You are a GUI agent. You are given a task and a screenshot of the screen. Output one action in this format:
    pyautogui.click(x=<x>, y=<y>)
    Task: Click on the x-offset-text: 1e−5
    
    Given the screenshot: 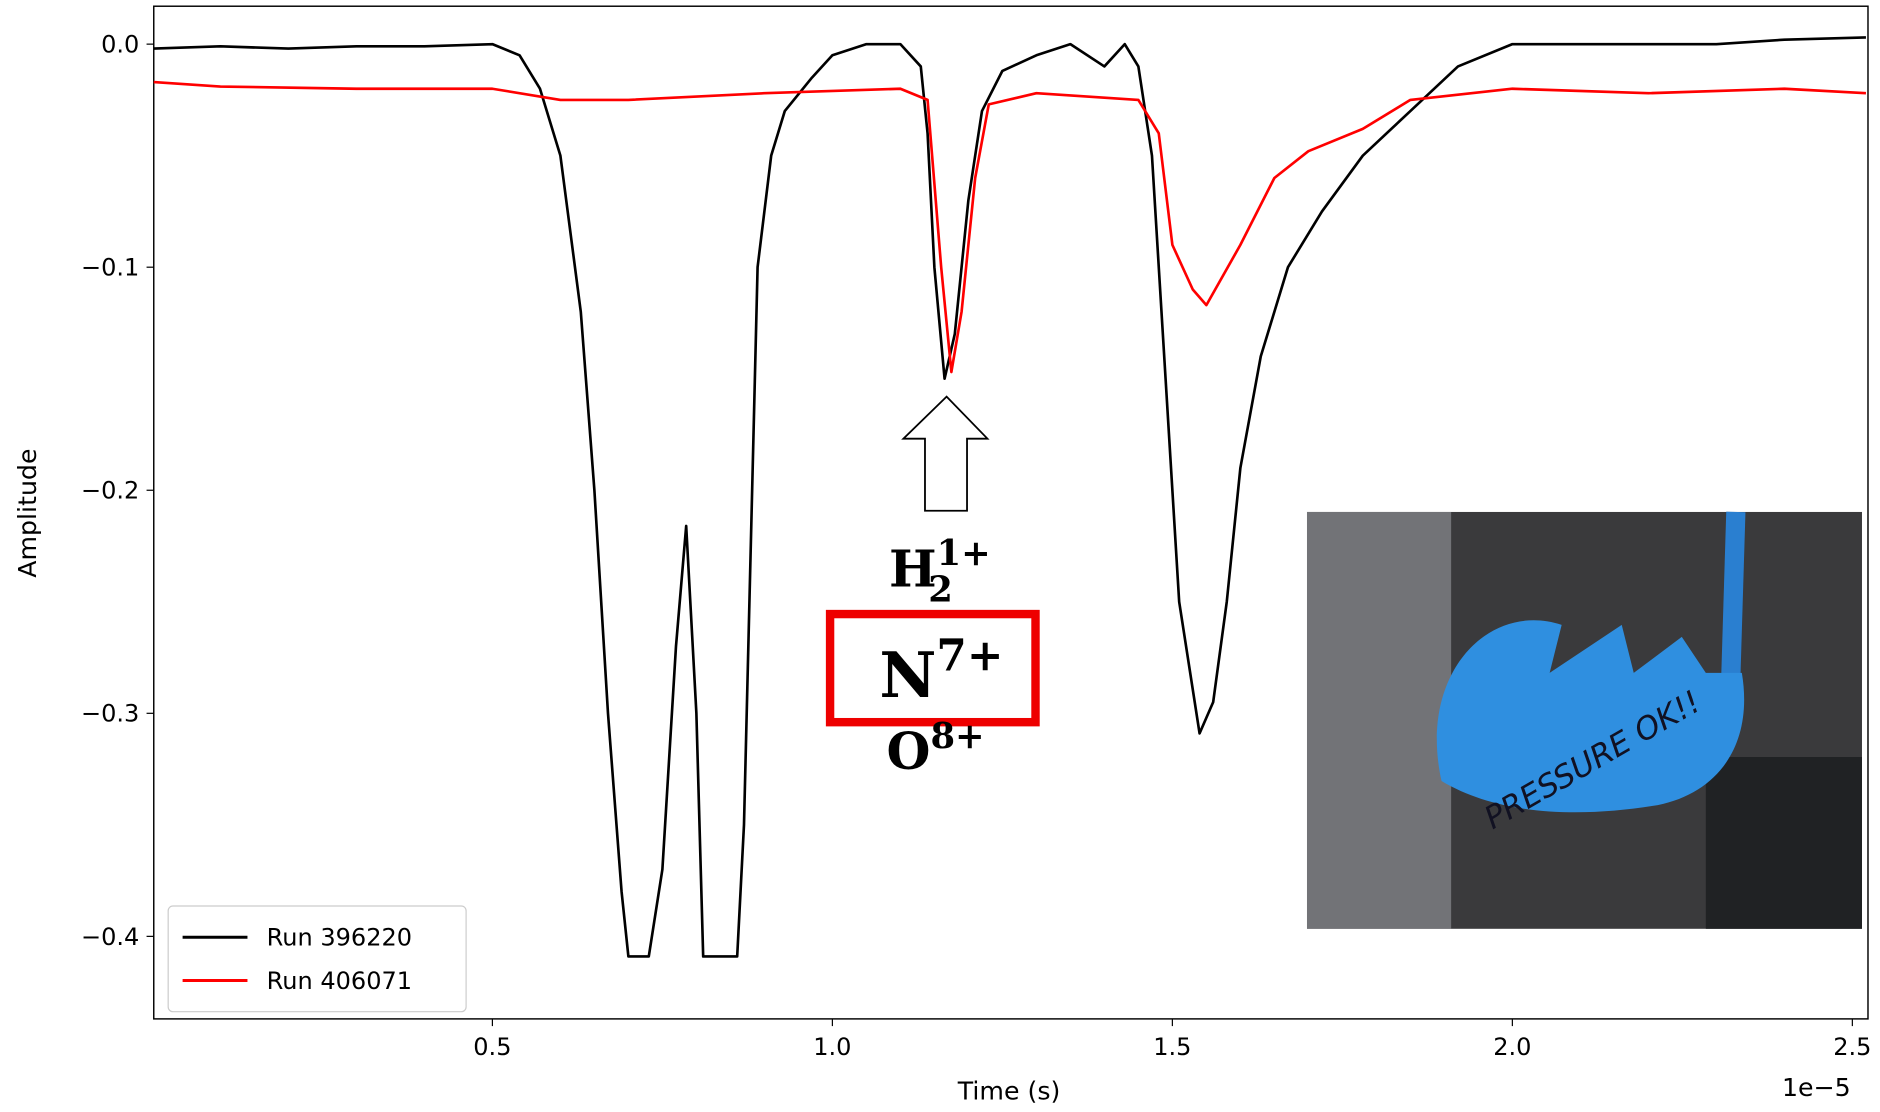 What is the action you would take?
    pyautogui.click(x=1816, y=1087)
    